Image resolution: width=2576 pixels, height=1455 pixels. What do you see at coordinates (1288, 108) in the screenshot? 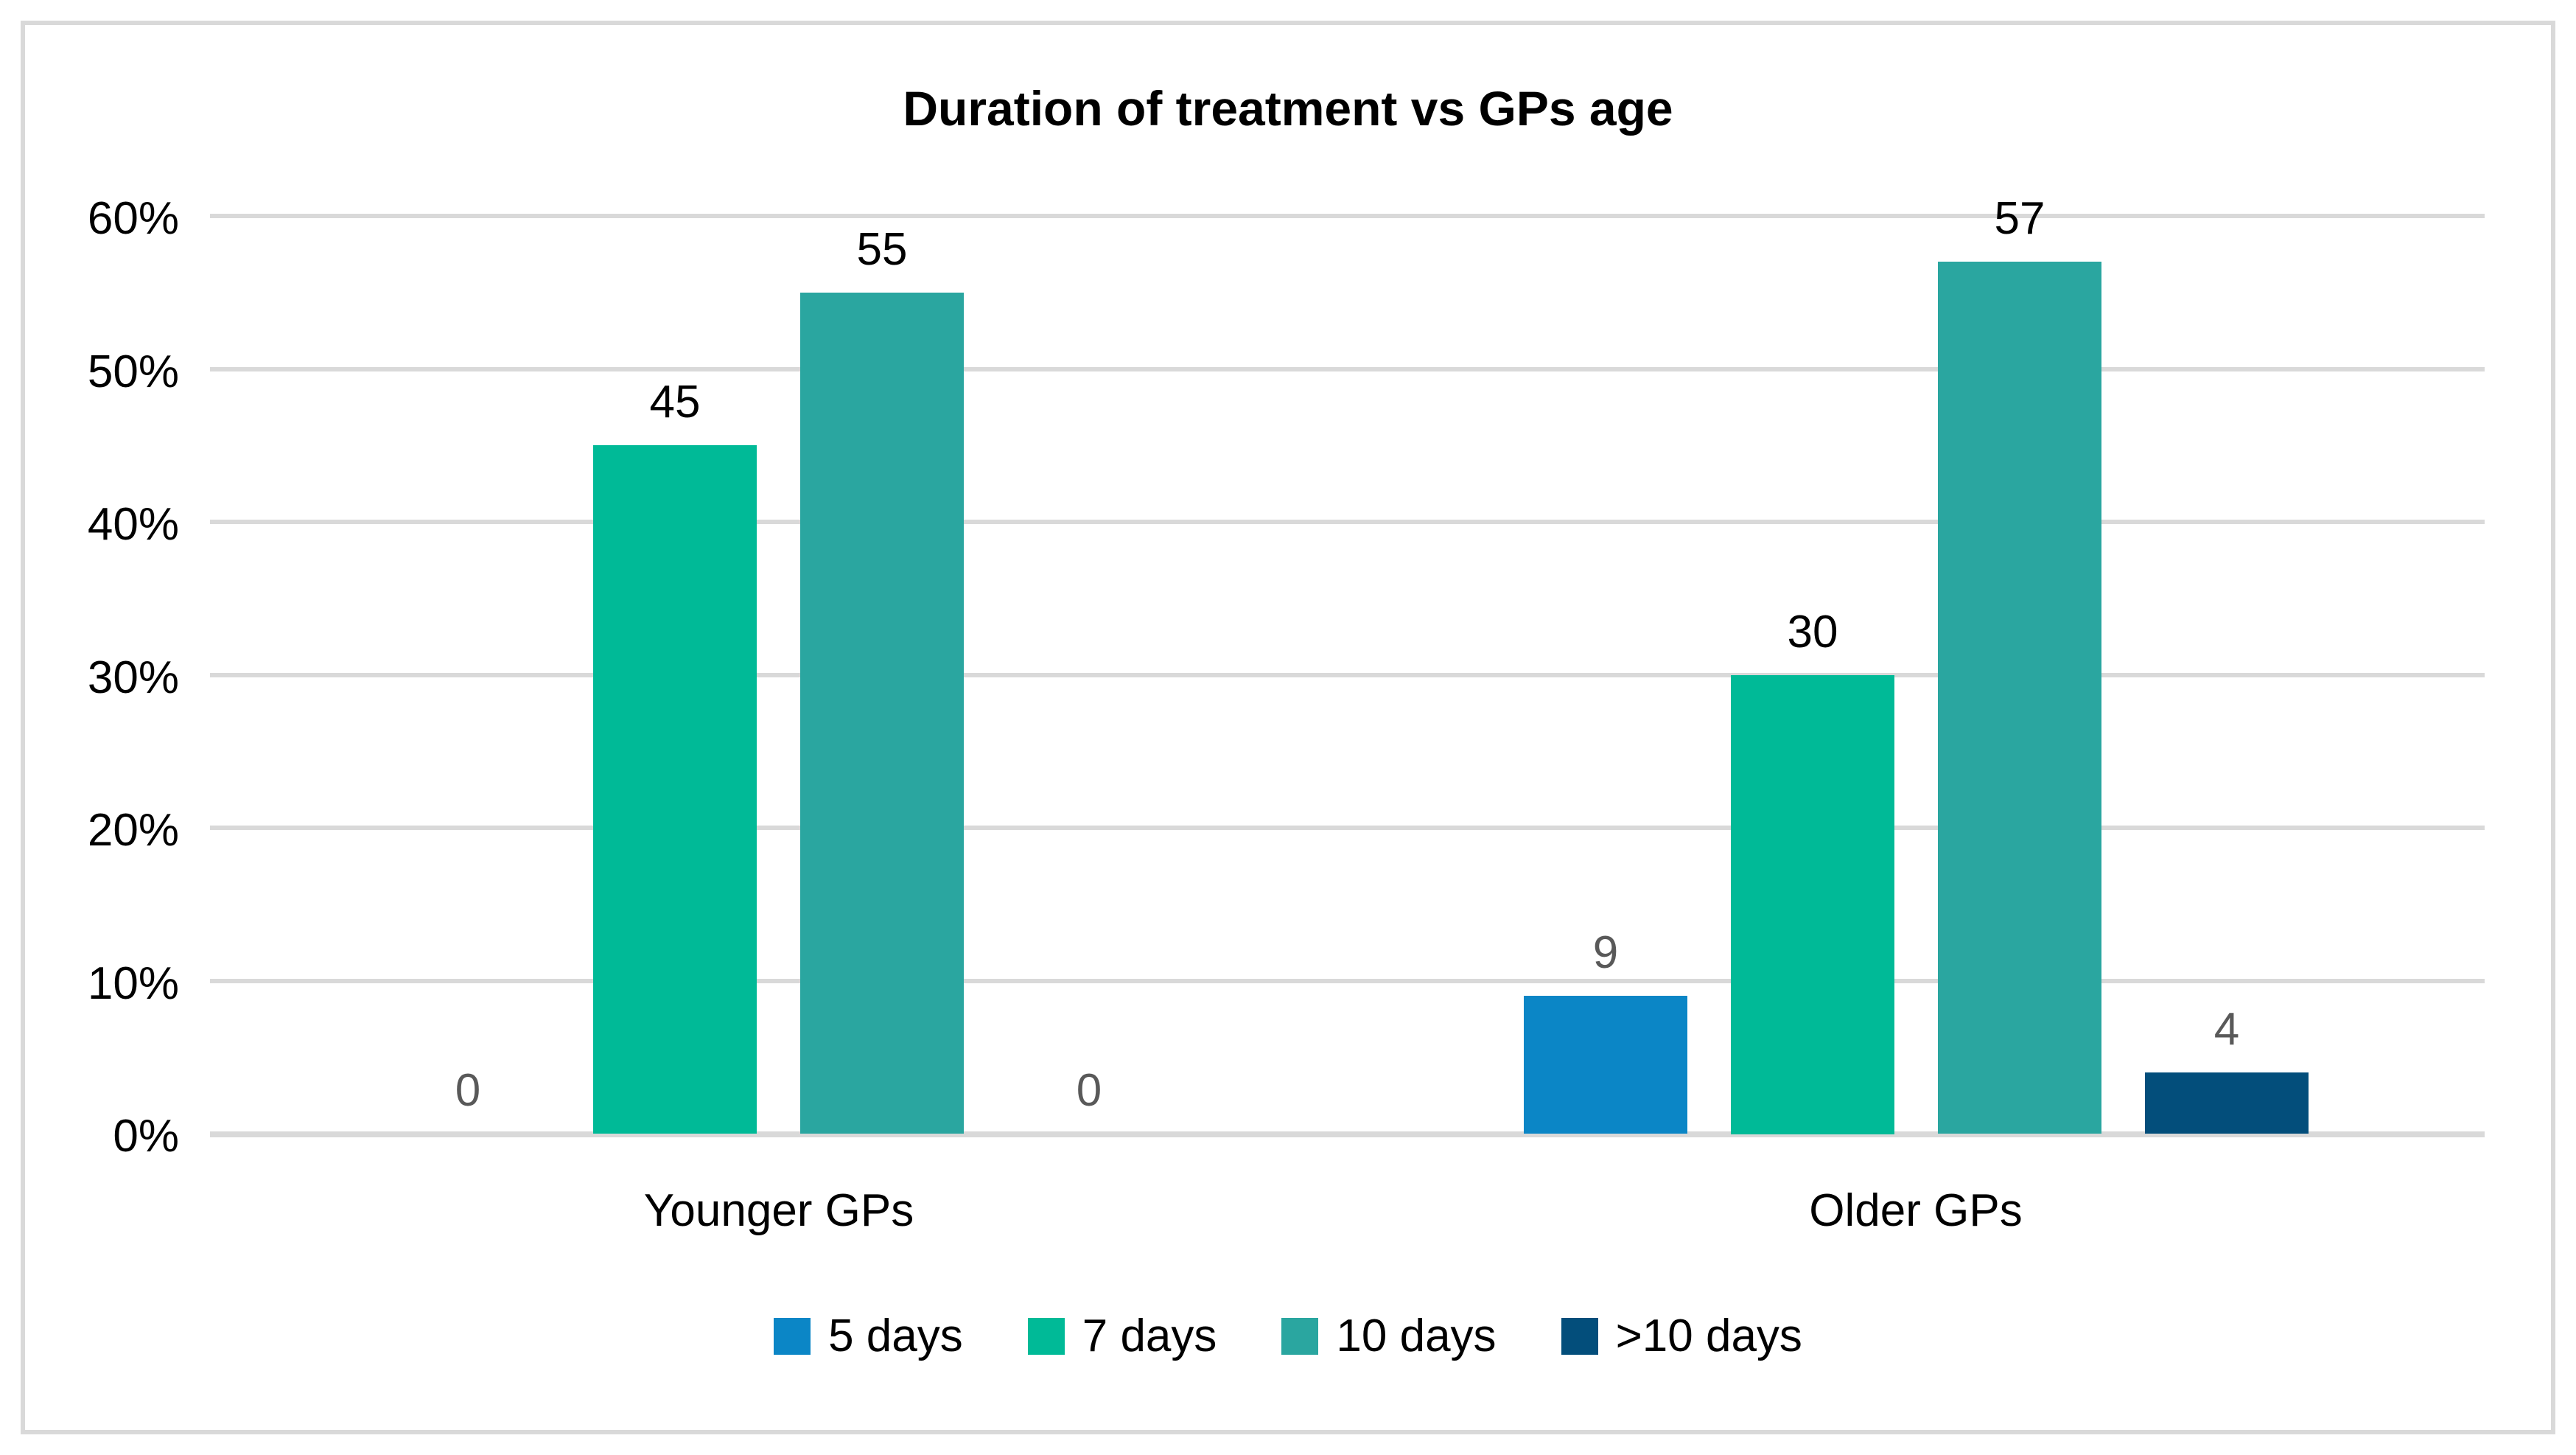
I see `chart-title: Duration of treatment vs GPs age` at bounding box center [1288, 108].